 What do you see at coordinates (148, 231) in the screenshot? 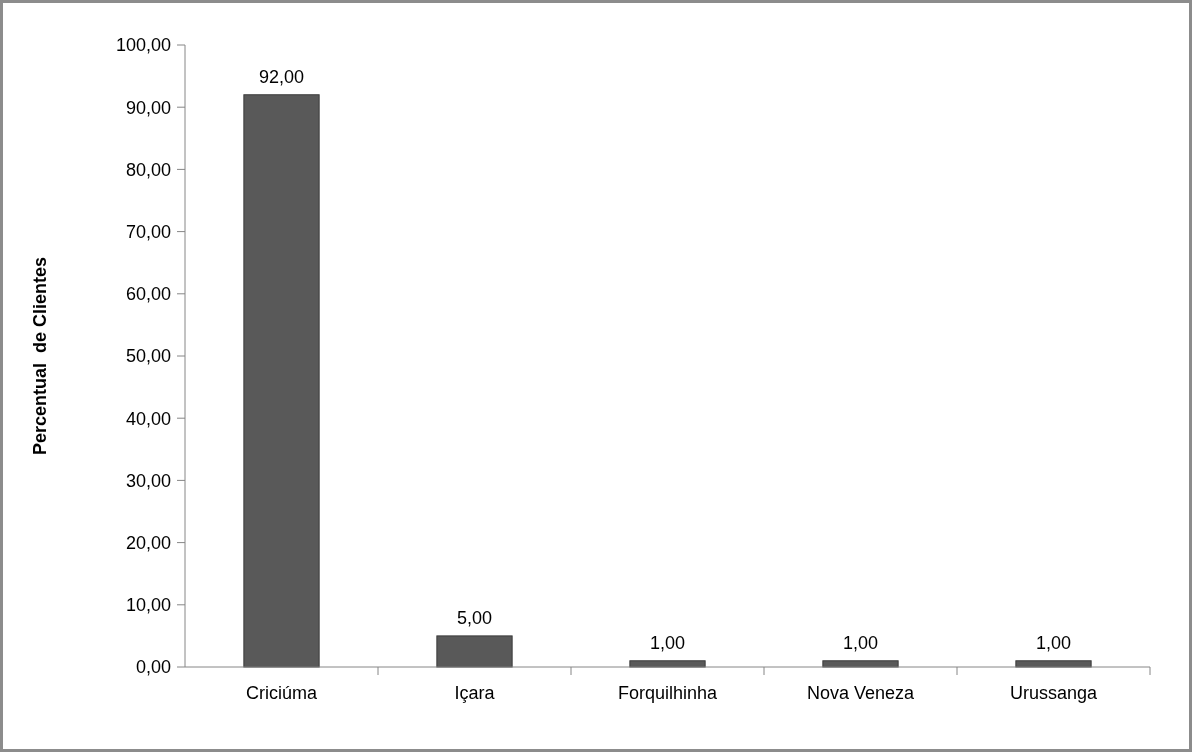
I see `y-tick-label: 70,00` at bounding box center [148, 231].